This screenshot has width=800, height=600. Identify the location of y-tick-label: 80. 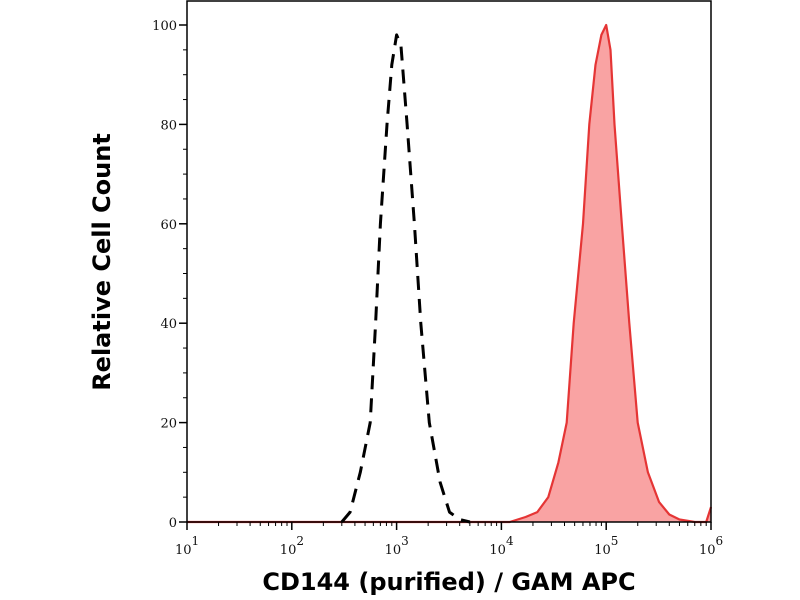
(168, 125).